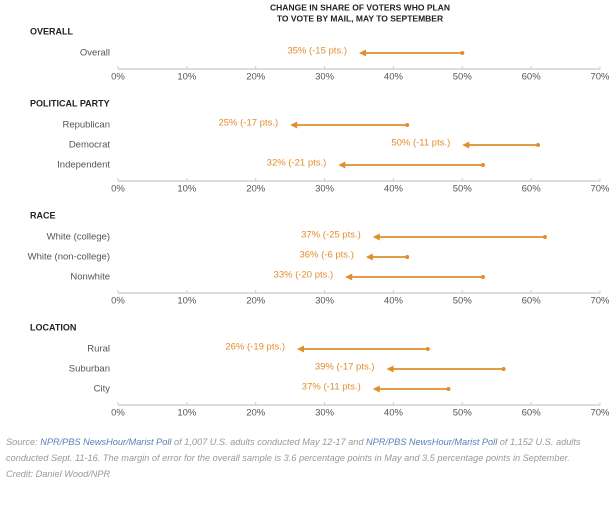 This screenshot has width=616, height=509. Describe the element at coordinates (89, 369) in the screenshot. I see `category-label: Suburban` at that location.